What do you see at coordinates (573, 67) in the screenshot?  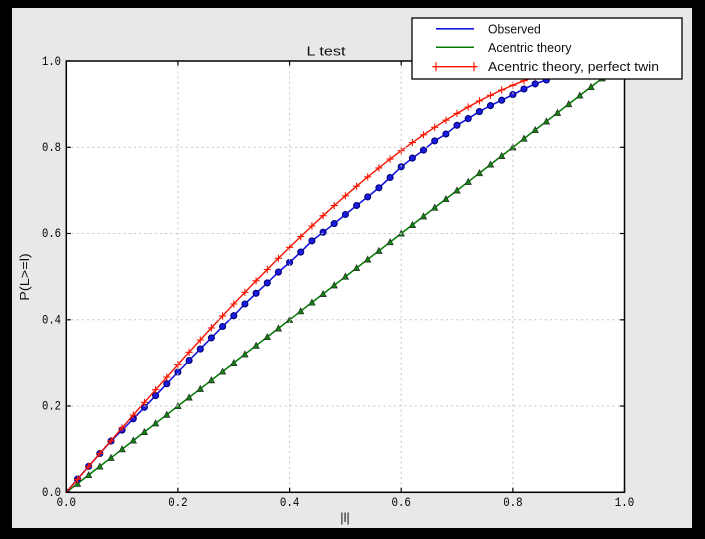 I see `svg-text: Acentric theory, perfect twin` at bounding box center [573, 67].